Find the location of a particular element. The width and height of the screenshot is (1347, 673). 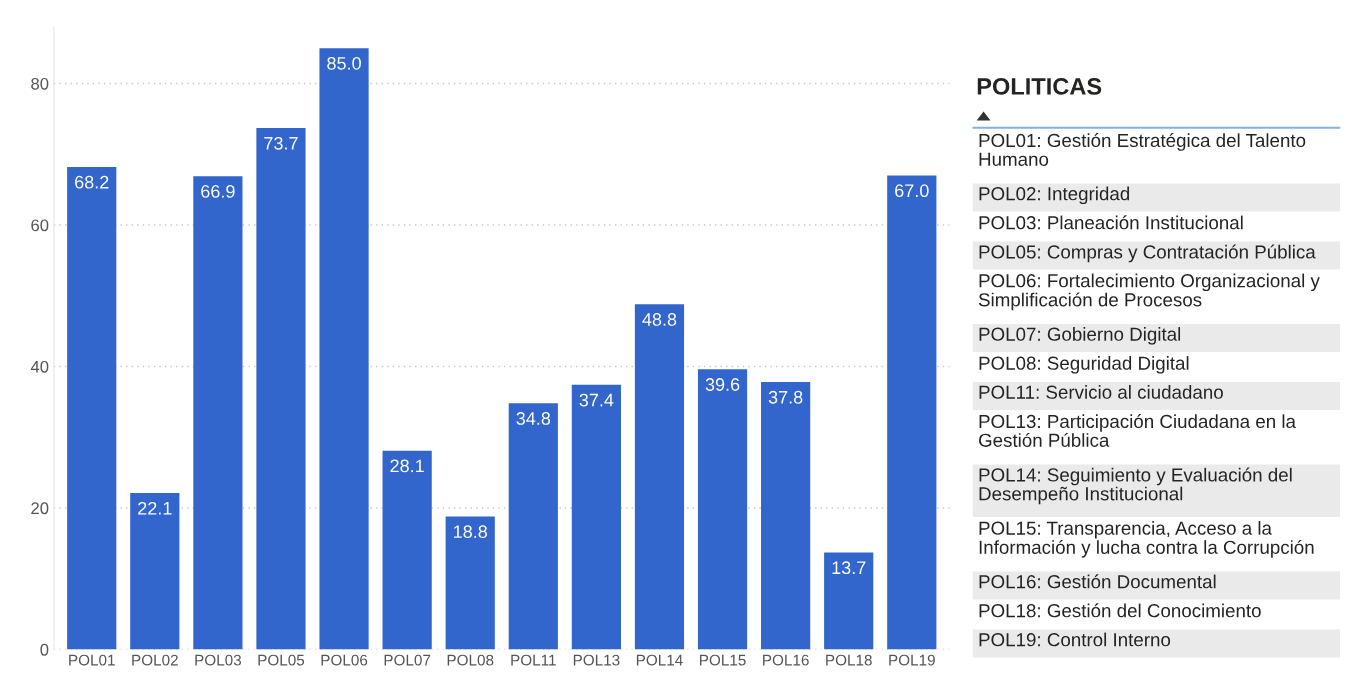

data-label: 28.1 is located at coordinates (407, 466).